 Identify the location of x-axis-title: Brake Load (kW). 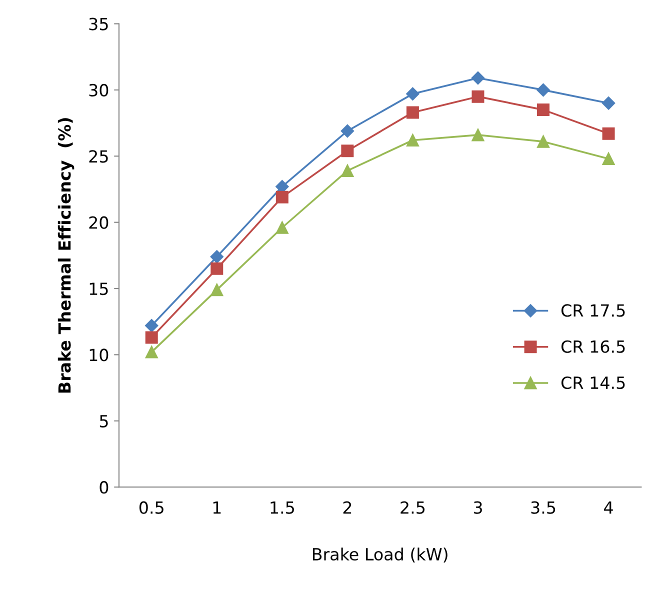
(380, 555).